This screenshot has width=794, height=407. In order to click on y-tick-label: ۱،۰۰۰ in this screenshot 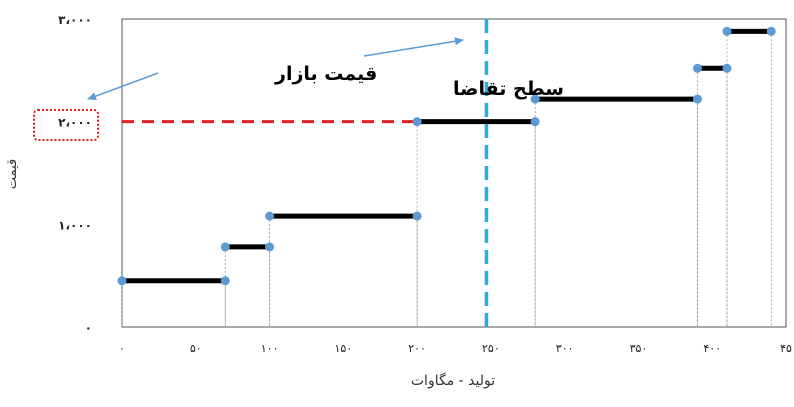, I will do `click(75, 225)`.